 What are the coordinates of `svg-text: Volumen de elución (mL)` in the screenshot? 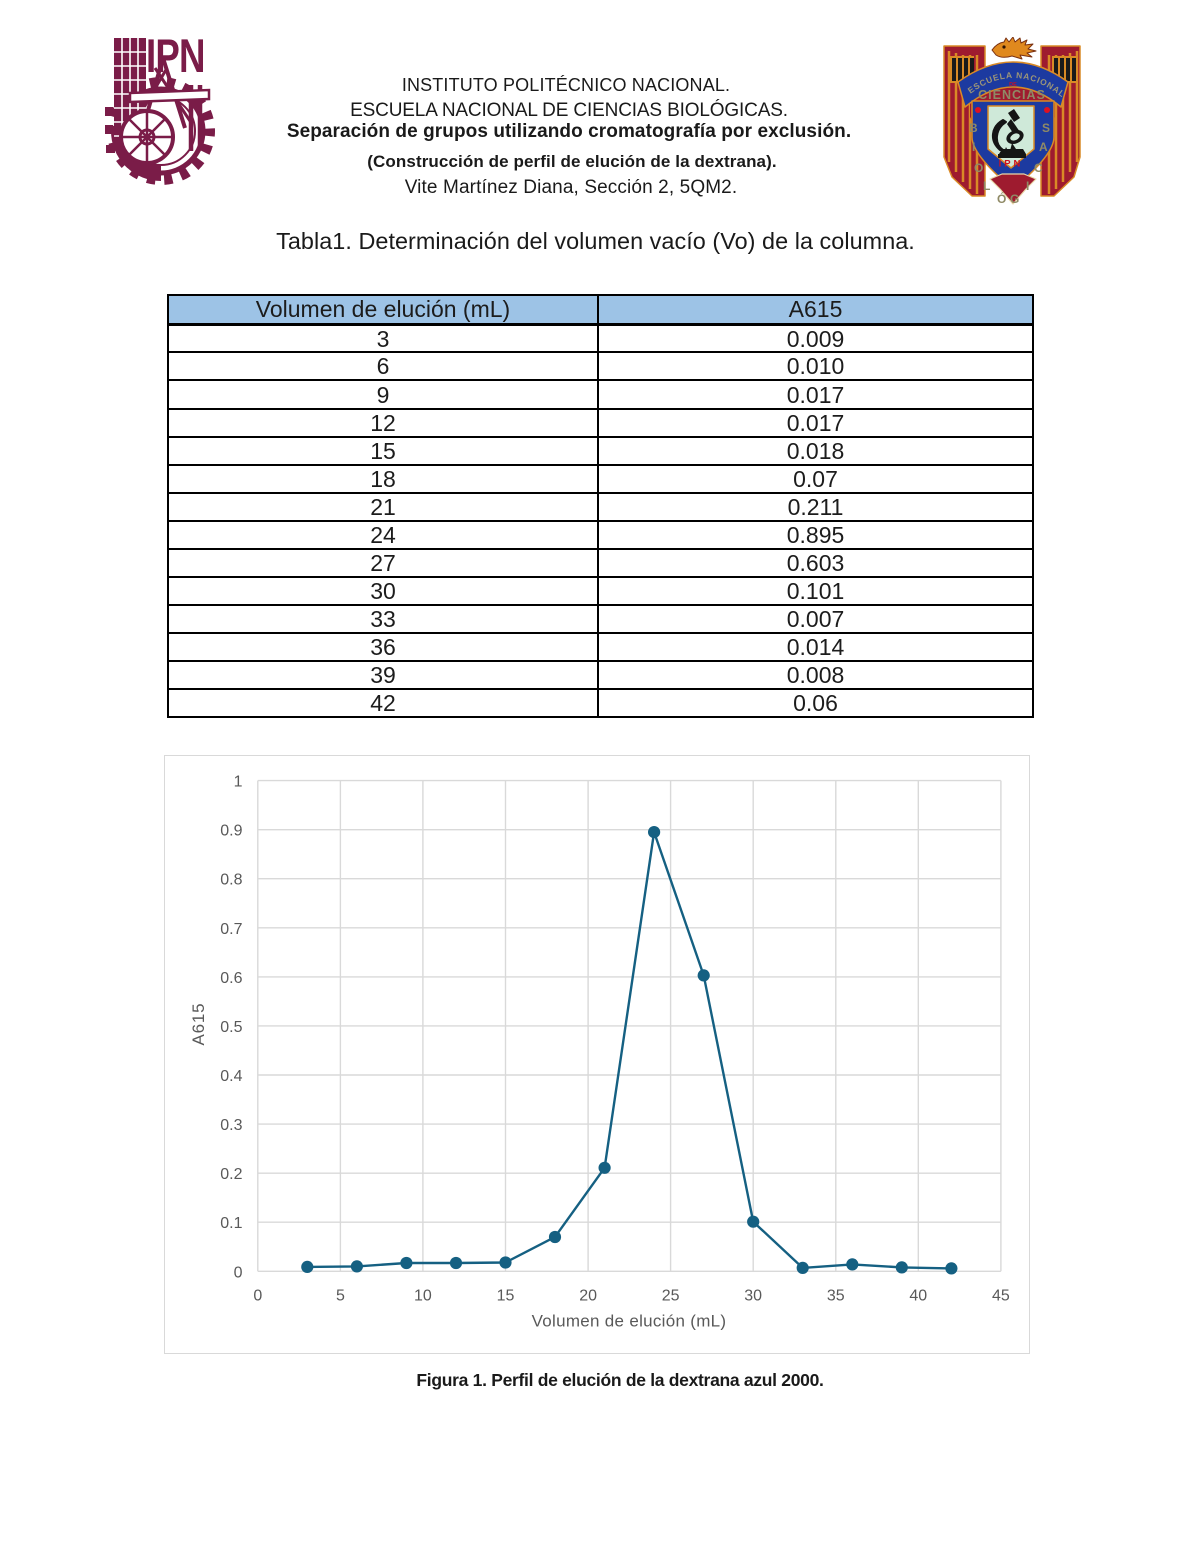 It's located at (628, 1320).